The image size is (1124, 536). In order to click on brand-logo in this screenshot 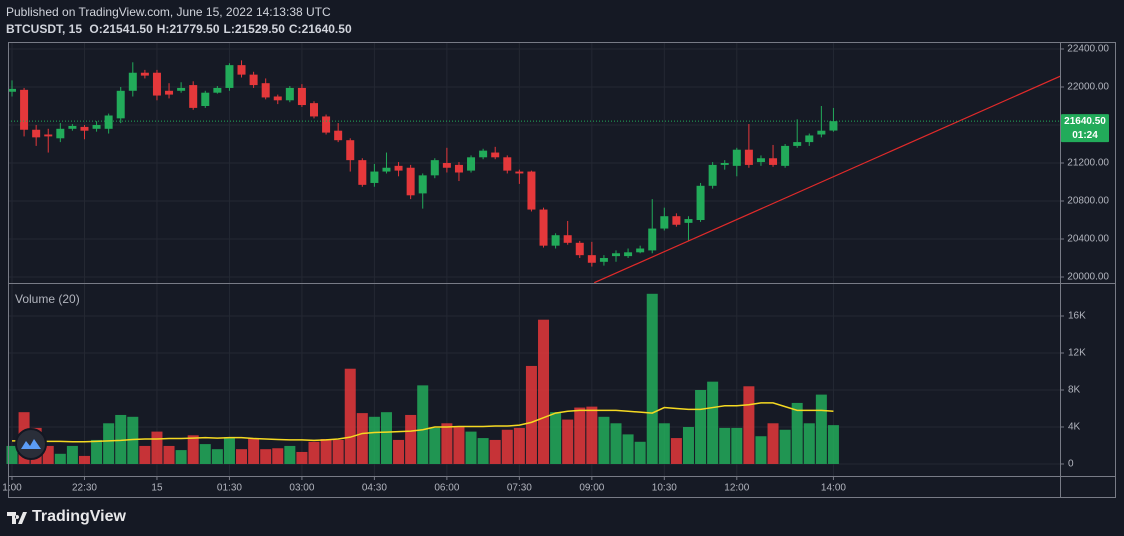, I will do `click(17, 518)`.